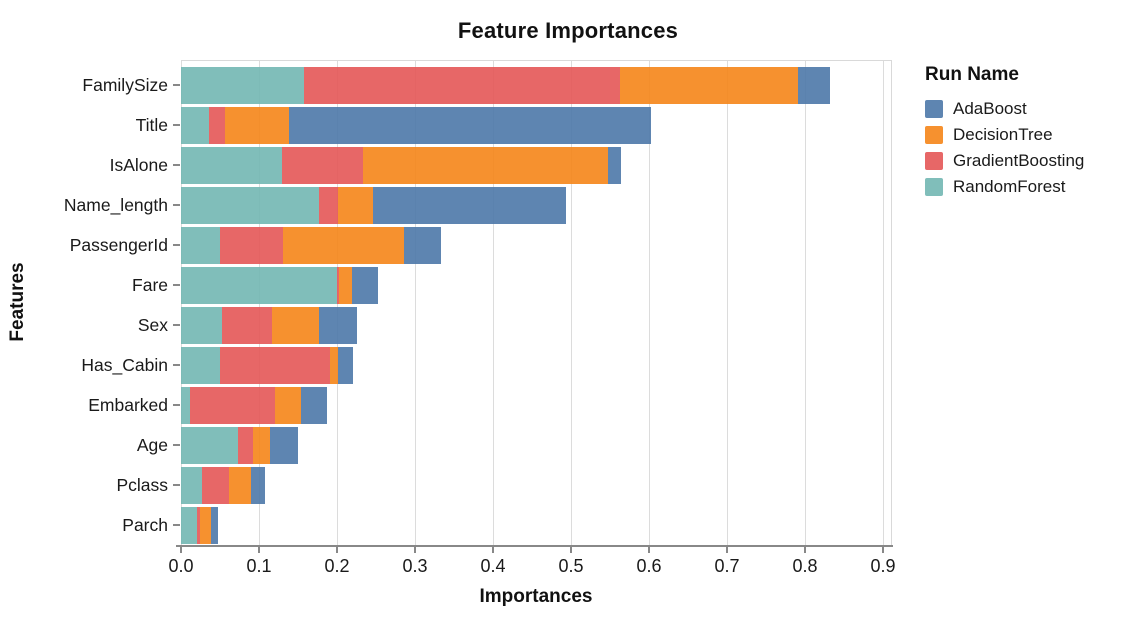  I want to click on x-axis-tick-label: 0.0, so click(181, 566).